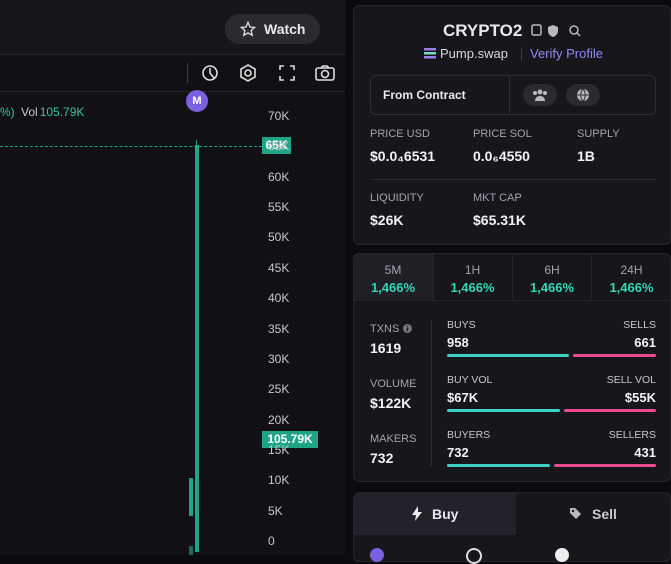  Describe the element at coordinates (424, 95) in the screenshot. I see `source-label: From Contract` at that location.